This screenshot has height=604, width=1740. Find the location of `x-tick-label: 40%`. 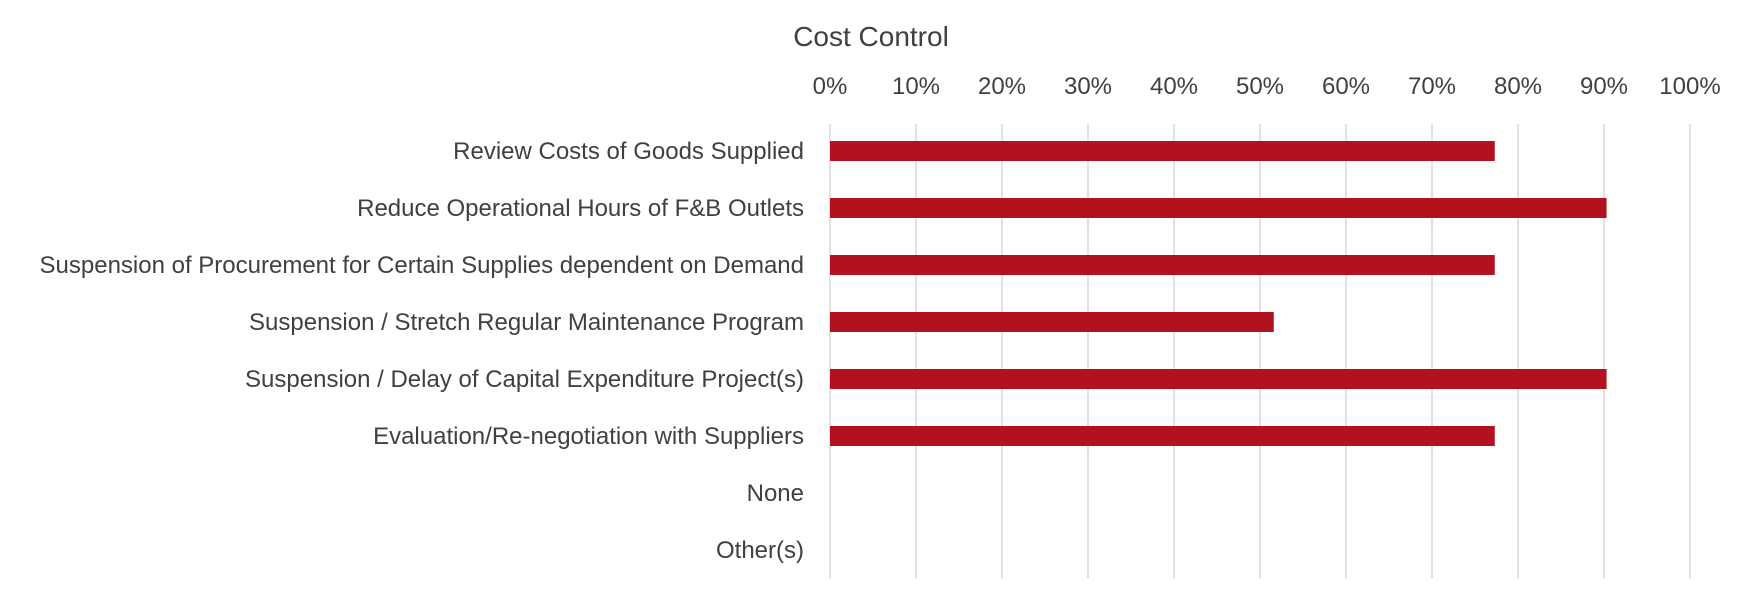

x-tick-label: 40% is located at coordinates (1174, 86).